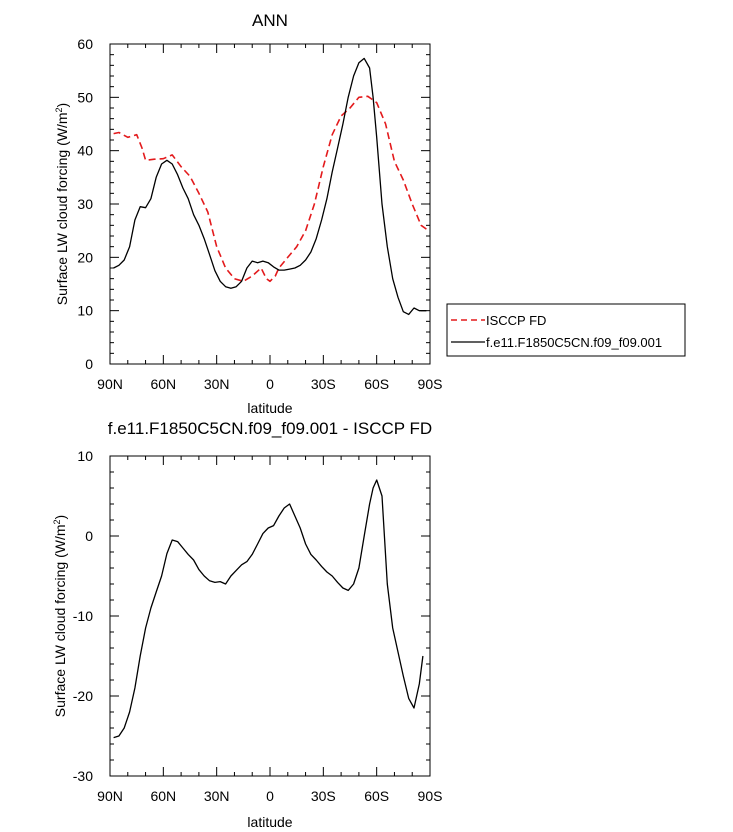 The height and width of the screenshot is (832, 733). I want to click on top-x-tick-label: 90N, so click(110, 384).